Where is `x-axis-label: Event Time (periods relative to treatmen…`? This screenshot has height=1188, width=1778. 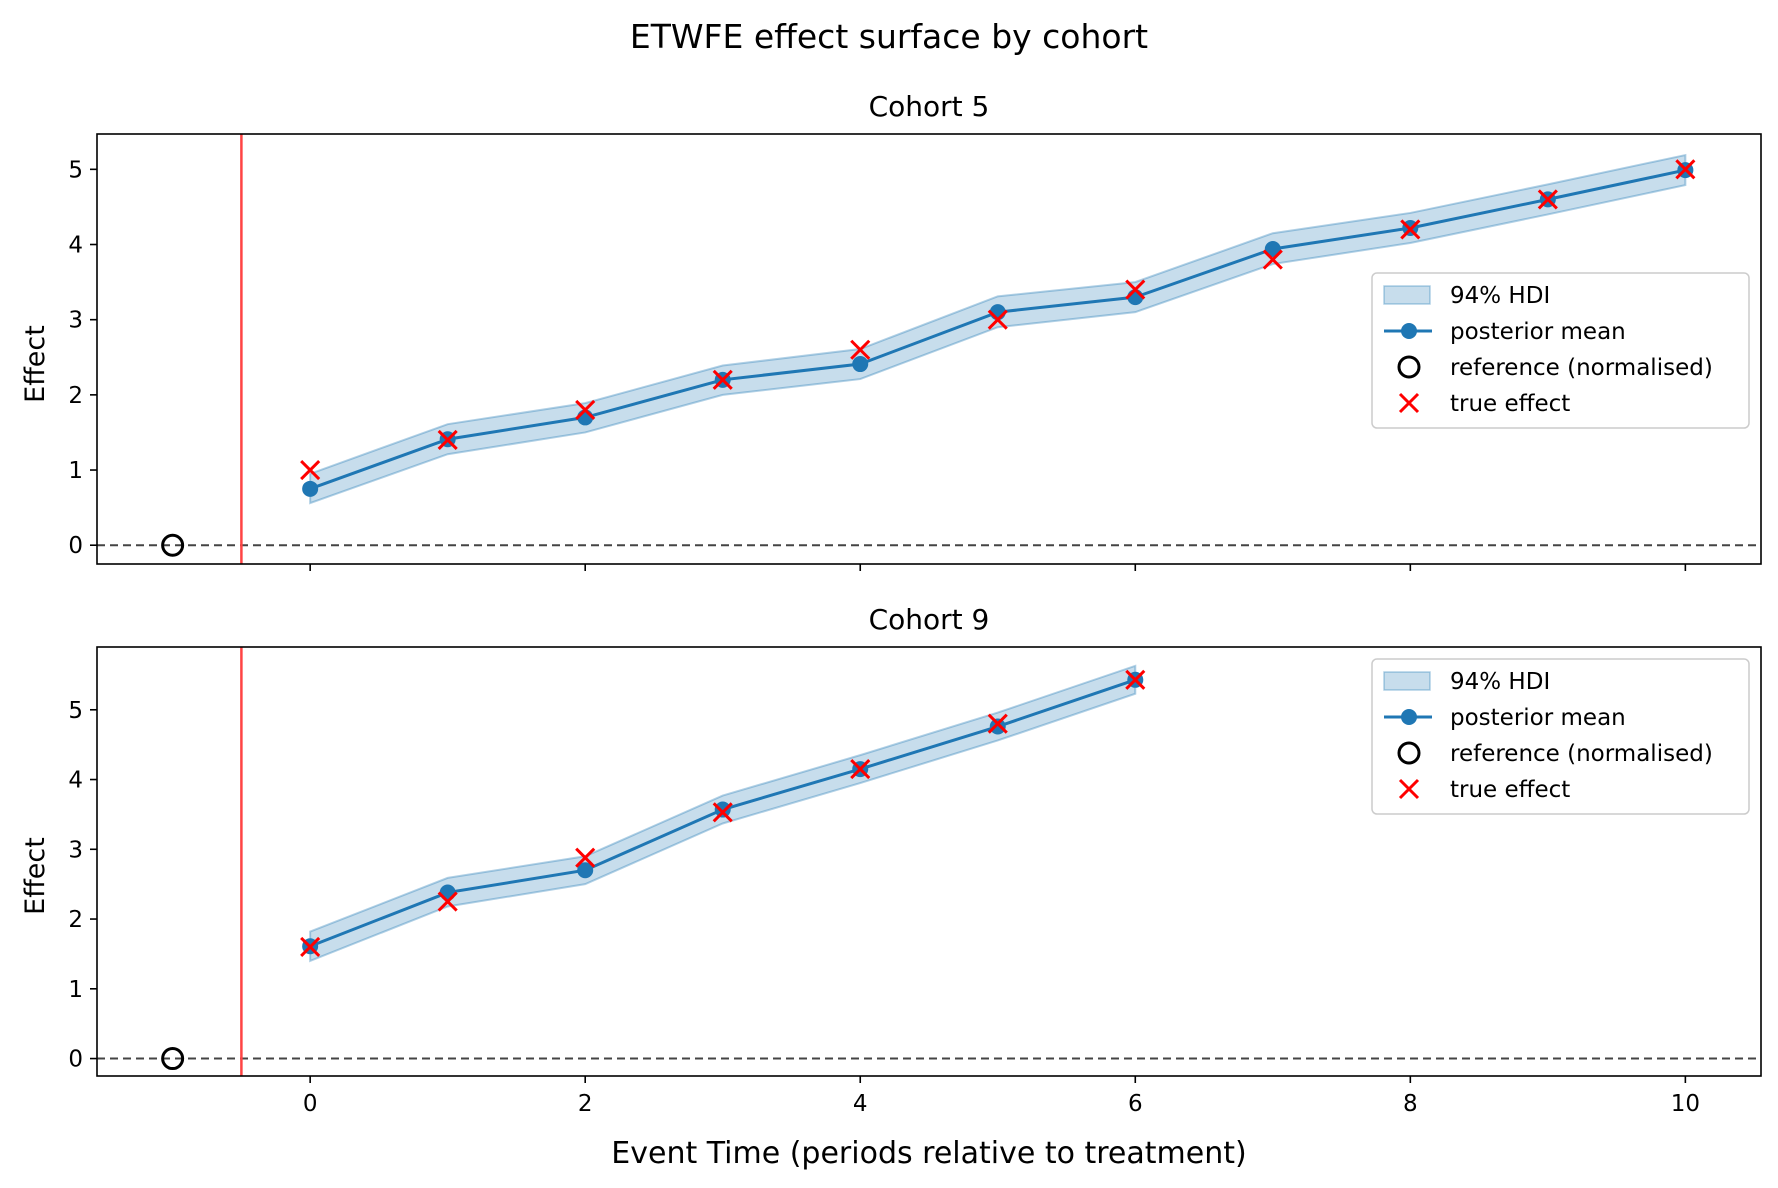 x-axis-label: Event Time (periods relative to treatmen… is located at coordinates (928, 1153).